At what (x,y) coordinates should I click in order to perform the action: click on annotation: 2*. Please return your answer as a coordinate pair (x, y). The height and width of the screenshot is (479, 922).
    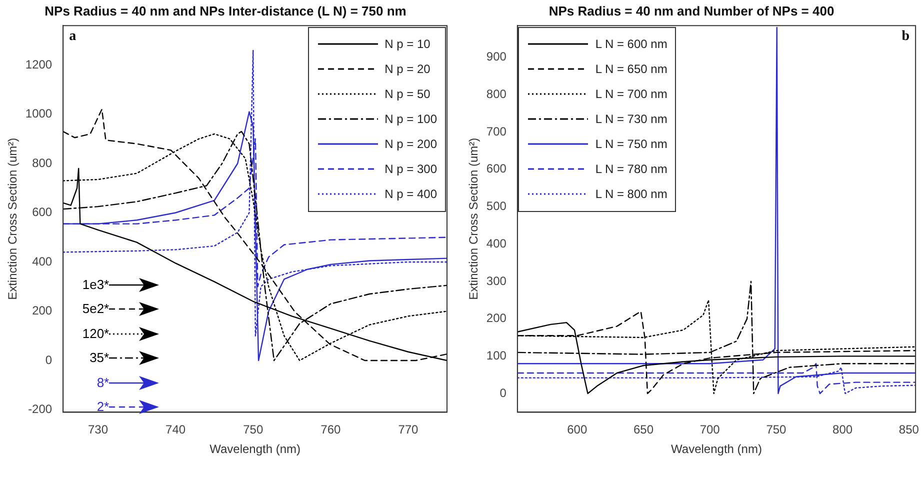
    Looking at the image, I should click on (103, 406).